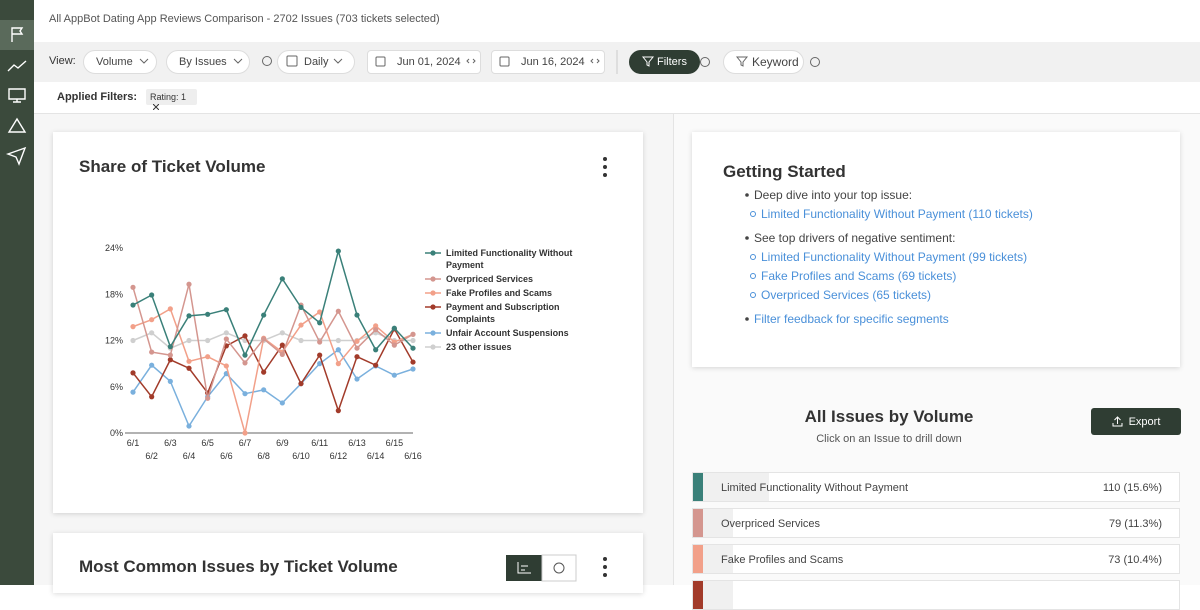  I want to click on view-toggle-bar, so click(524, 568).